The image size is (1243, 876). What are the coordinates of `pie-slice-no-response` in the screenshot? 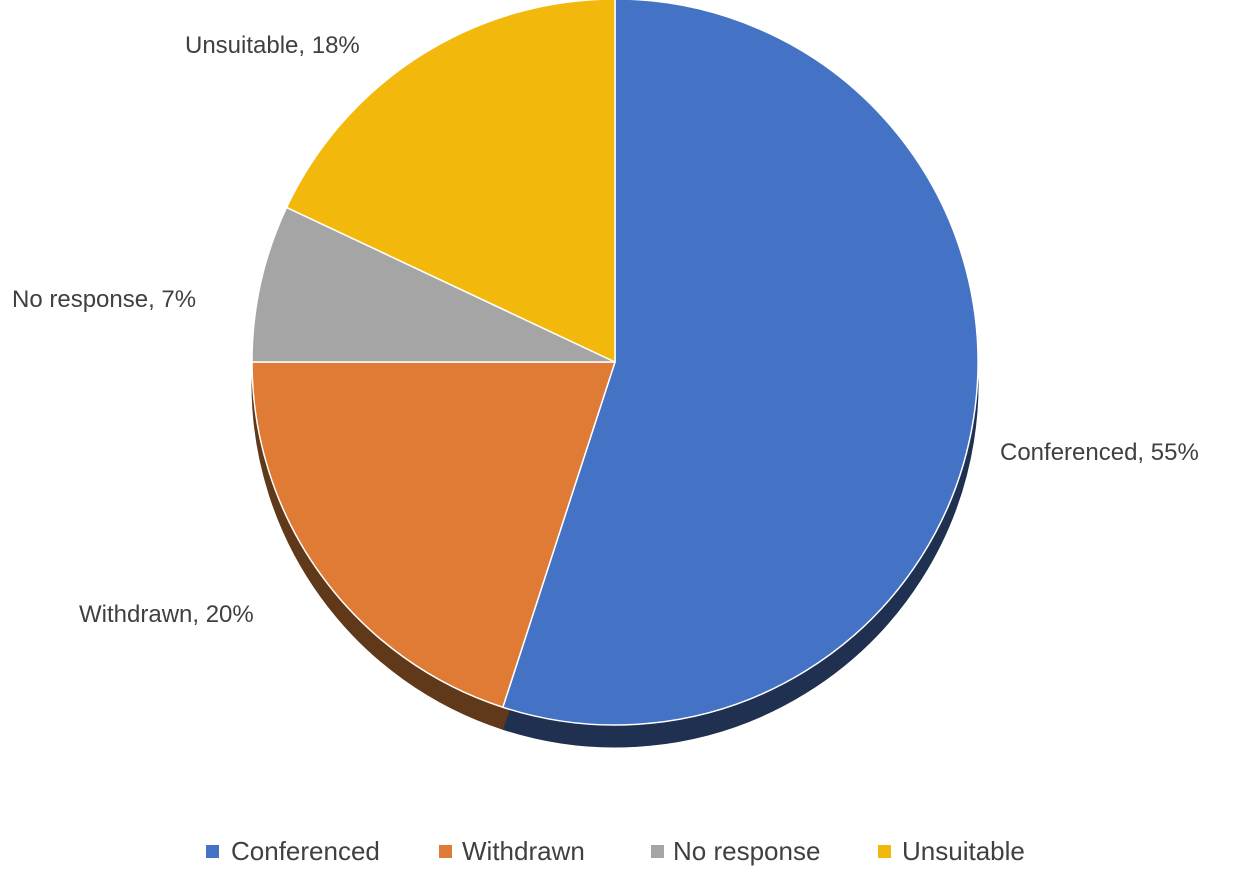 It's located at (433, 284).